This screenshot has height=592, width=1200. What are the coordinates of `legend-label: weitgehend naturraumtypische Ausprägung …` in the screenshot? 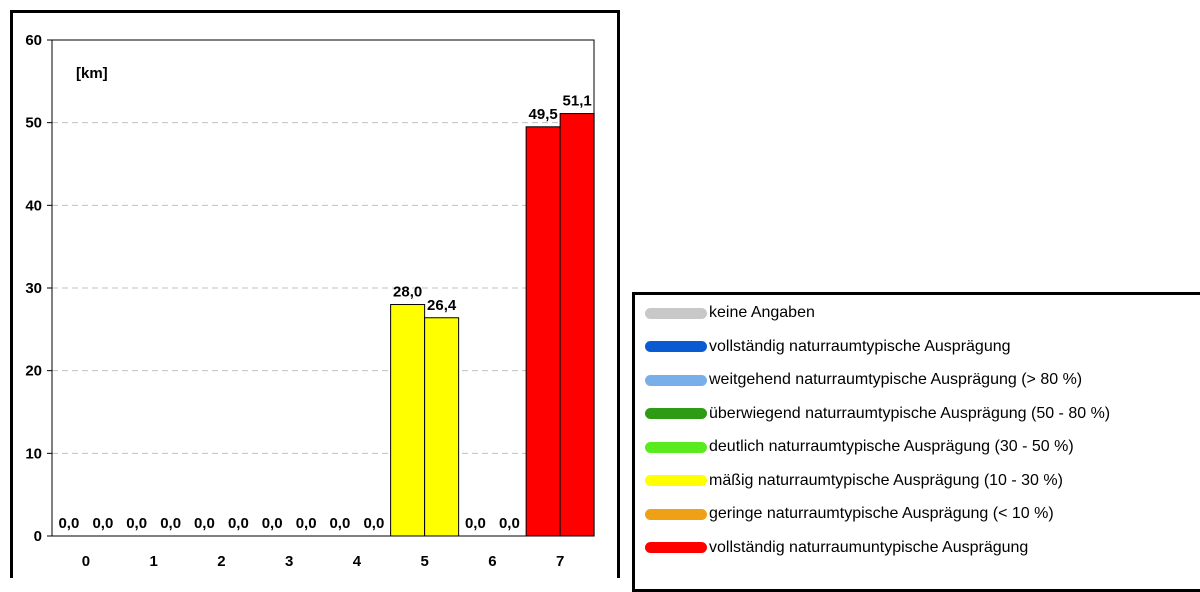 It's located at (896, 379).